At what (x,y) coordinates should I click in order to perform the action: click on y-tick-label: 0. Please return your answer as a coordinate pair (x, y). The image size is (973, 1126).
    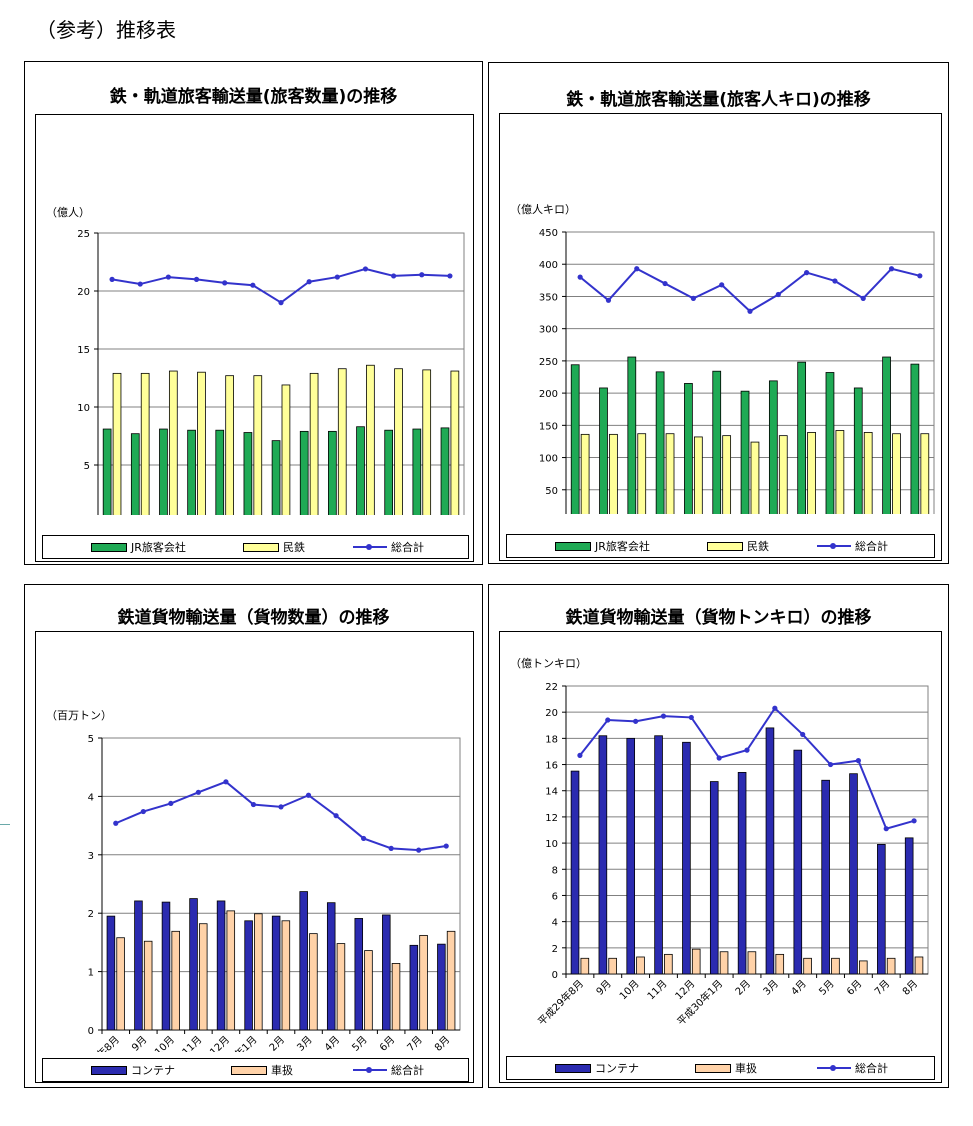
    Looking at the image, I should click on (91, 1031).